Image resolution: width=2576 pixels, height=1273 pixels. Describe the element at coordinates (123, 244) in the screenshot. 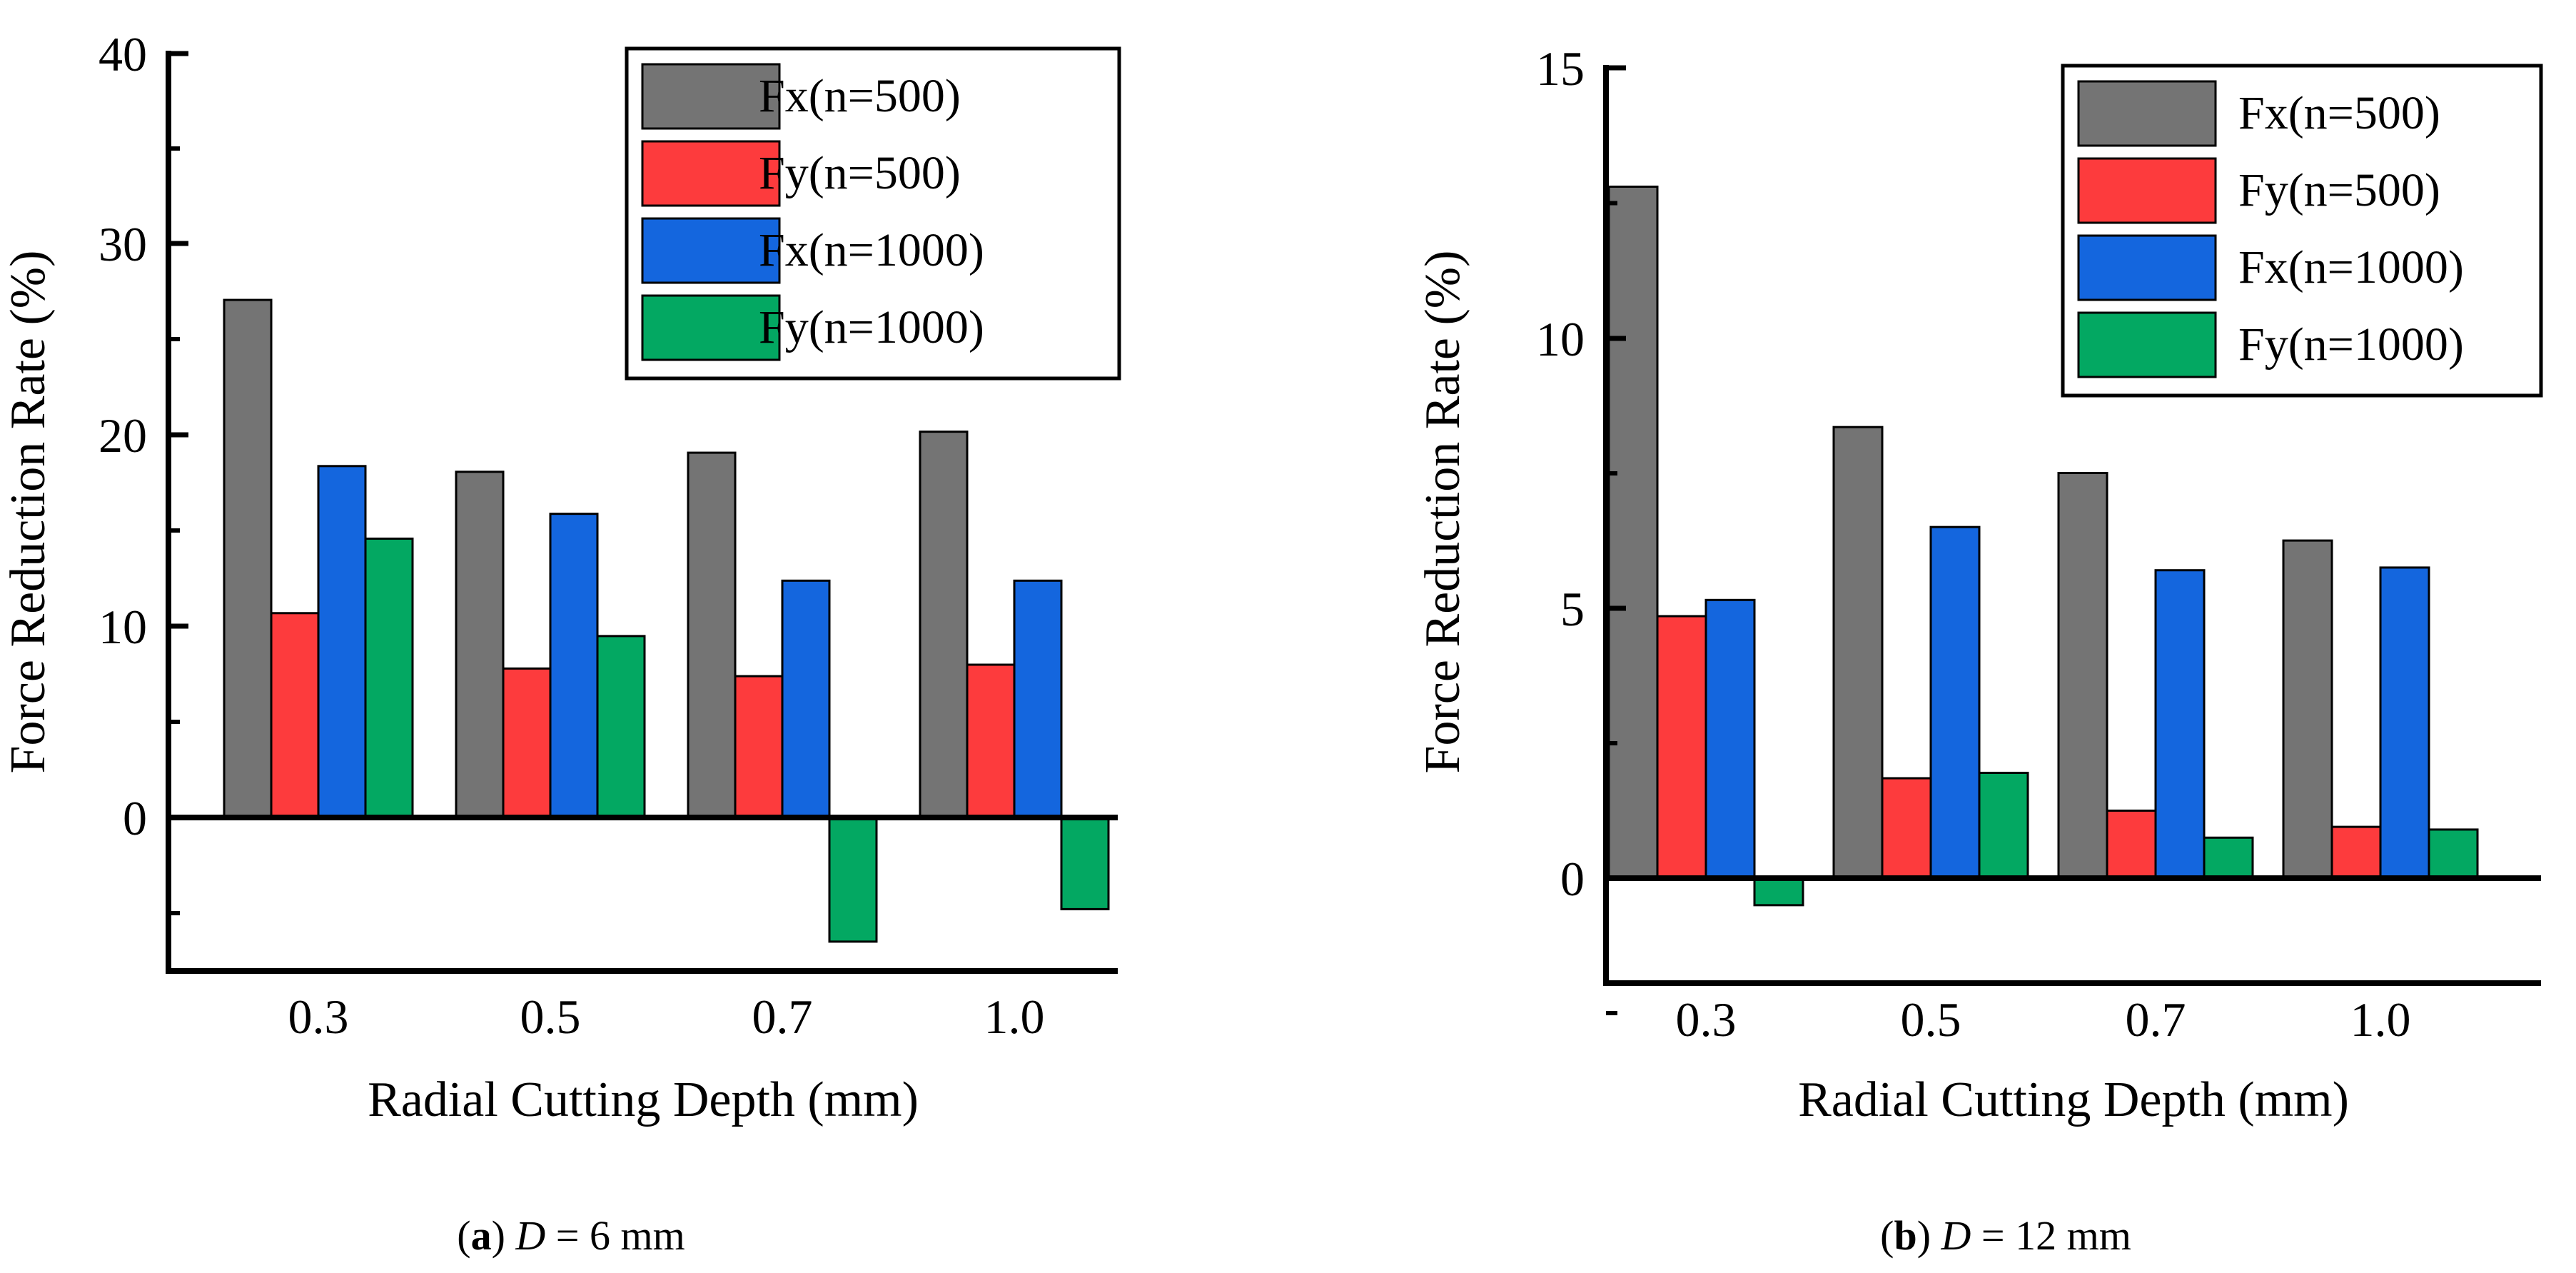

I see `y-tick-label: 30` at that location.